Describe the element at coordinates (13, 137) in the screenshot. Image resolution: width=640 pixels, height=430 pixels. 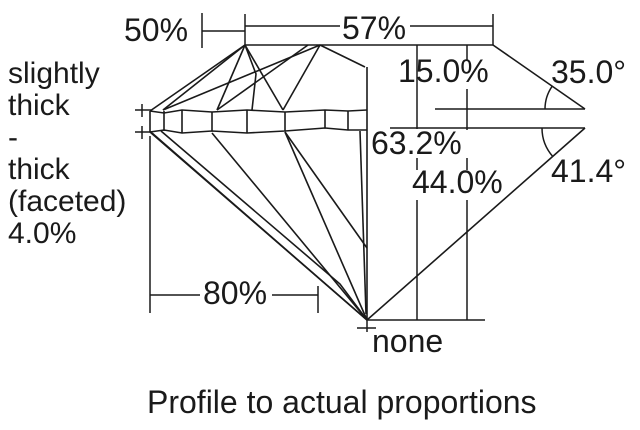
I see `girdle-line-3: -` at that location.